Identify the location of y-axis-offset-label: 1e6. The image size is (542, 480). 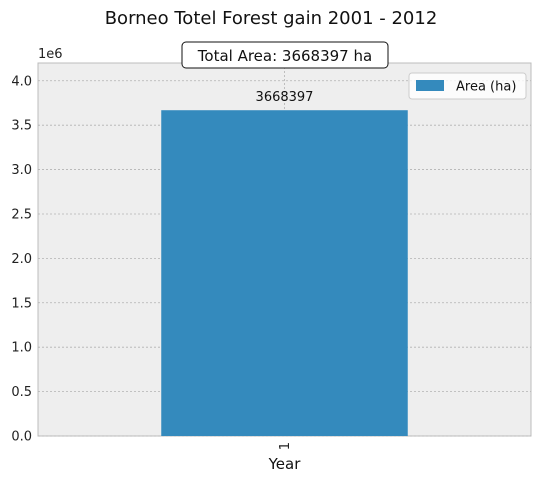
(50, 54).